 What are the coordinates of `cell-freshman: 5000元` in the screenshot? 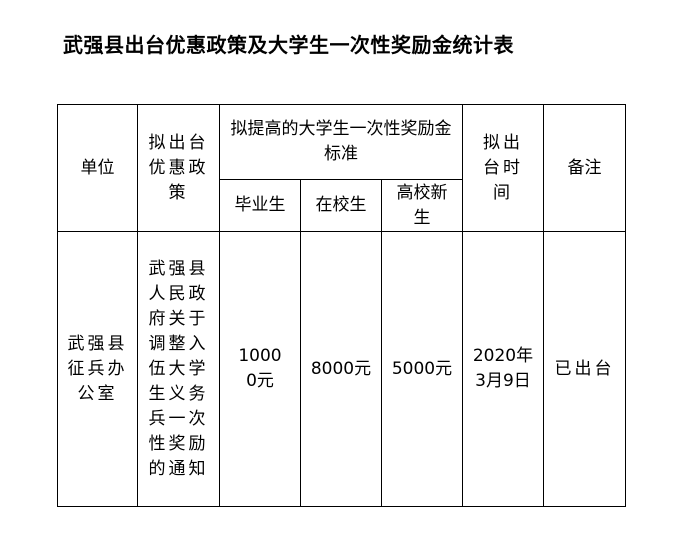 It's located at (422, 369).